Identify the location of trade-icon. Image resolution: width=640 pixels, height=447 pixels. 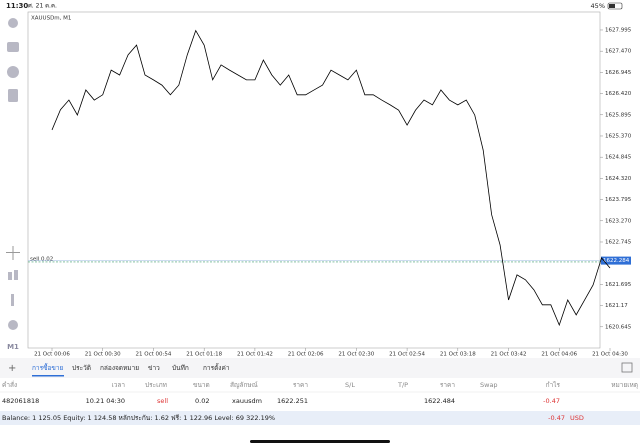
(13, 47).